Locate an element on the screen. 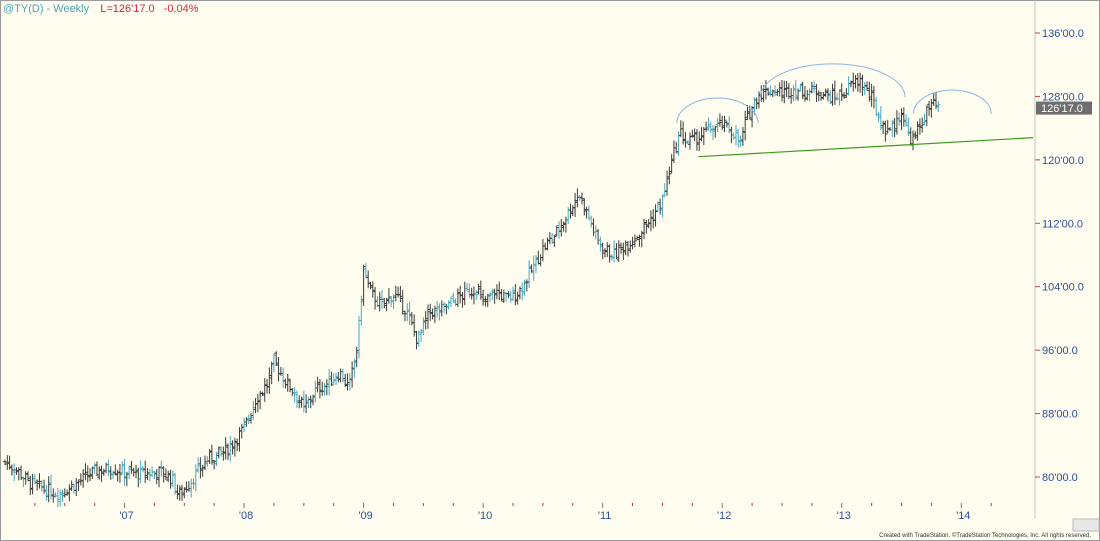 The image size is (1100, 541). y-tick-label: 120'00.0 is located at coordinates (1063, 161).